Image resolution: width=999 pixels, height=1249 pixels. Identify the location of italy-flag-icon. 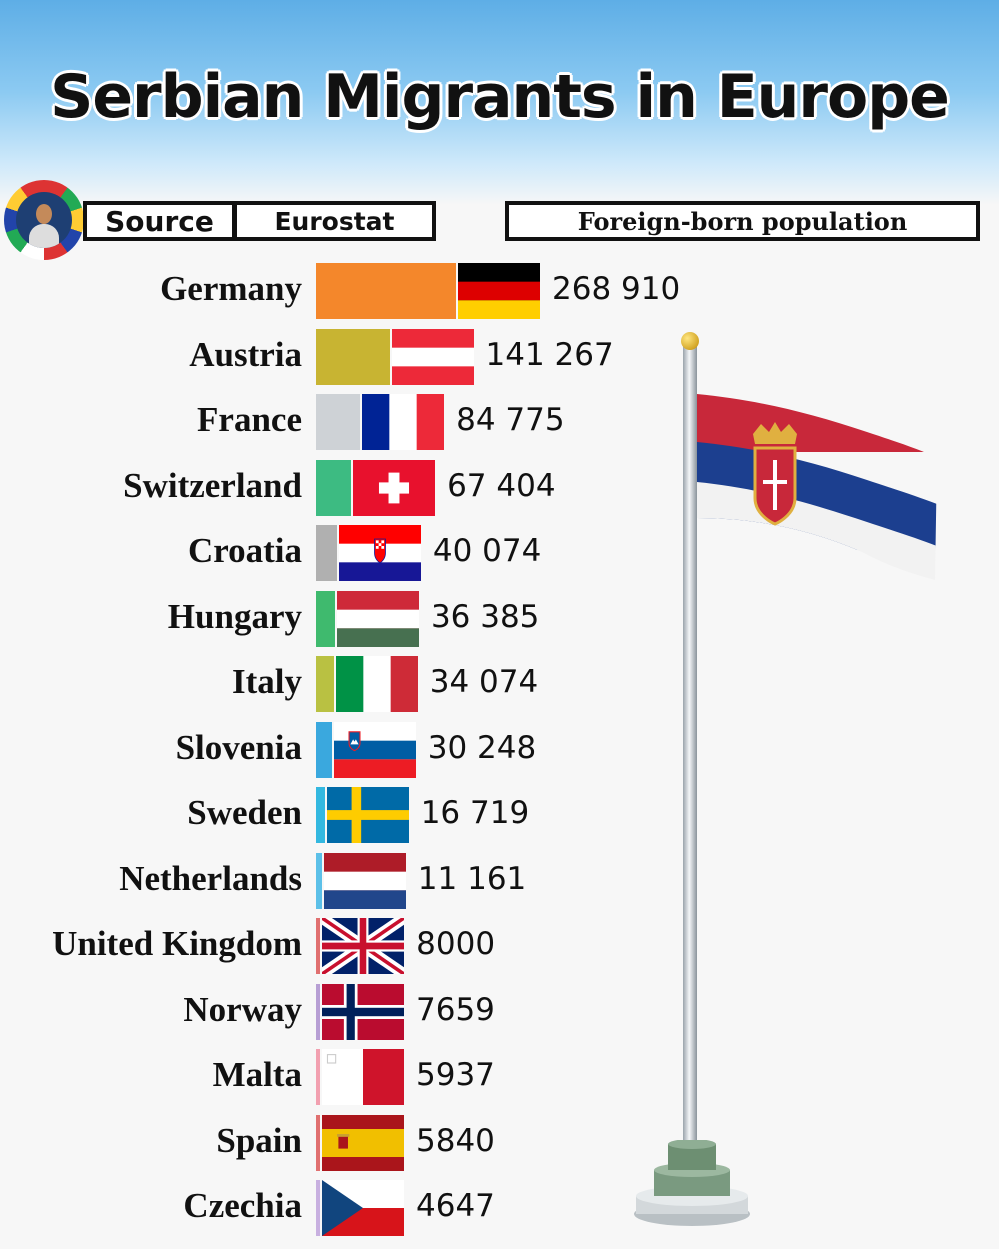
(376, 684).